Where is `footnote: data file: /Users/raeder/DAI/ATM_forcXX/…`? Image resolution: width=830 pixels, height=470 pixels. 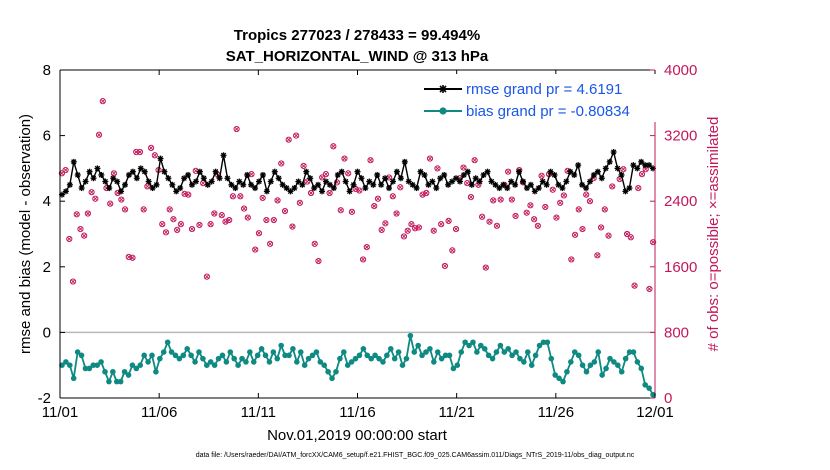
footnote: data file: /Users/raeder/DAI/ATM_forcXX/… is located at coordinates (415, 455).